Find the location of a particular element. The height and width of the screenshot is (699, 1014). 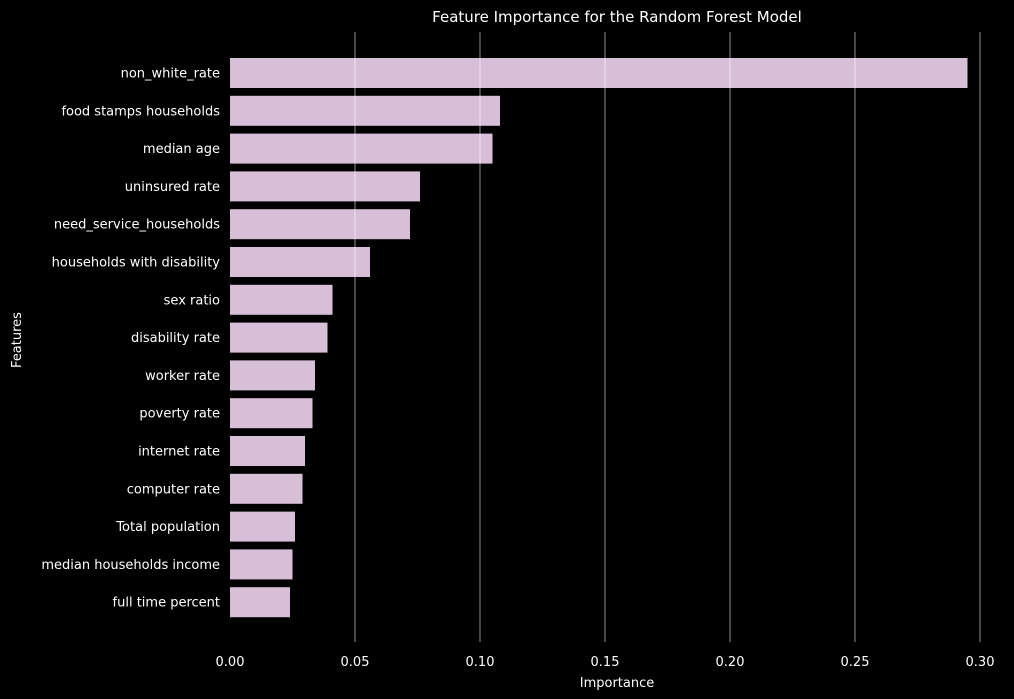

category-label: worker rate is located at coordinates (182, 376).